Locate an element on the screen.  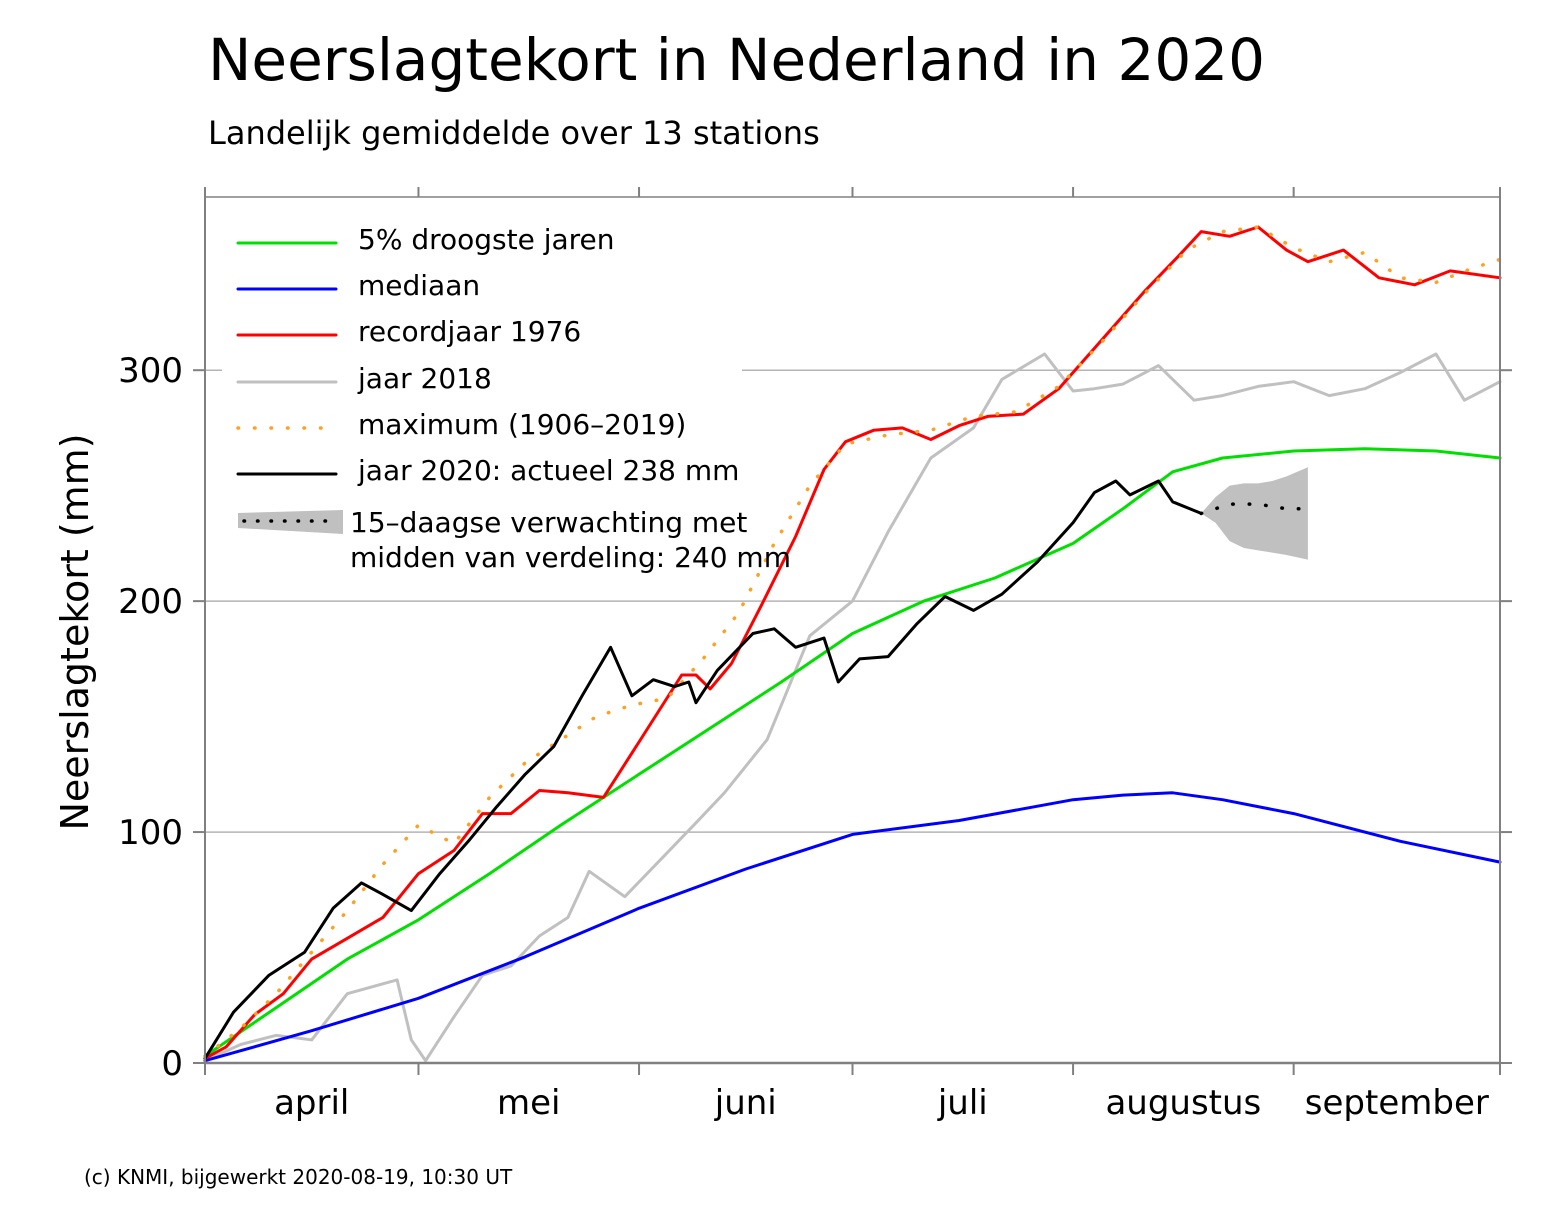
month-label-mei: mei is located at coordinates (528, 1103).